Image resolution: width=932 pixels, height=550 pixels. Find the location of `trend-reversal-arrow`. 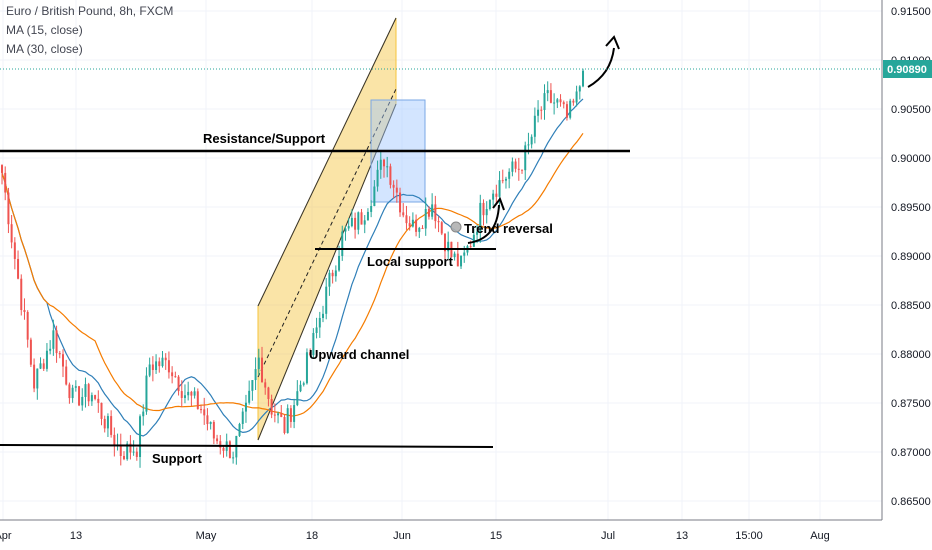

trend-reversal-arrow is located at coordinates (483, 224).